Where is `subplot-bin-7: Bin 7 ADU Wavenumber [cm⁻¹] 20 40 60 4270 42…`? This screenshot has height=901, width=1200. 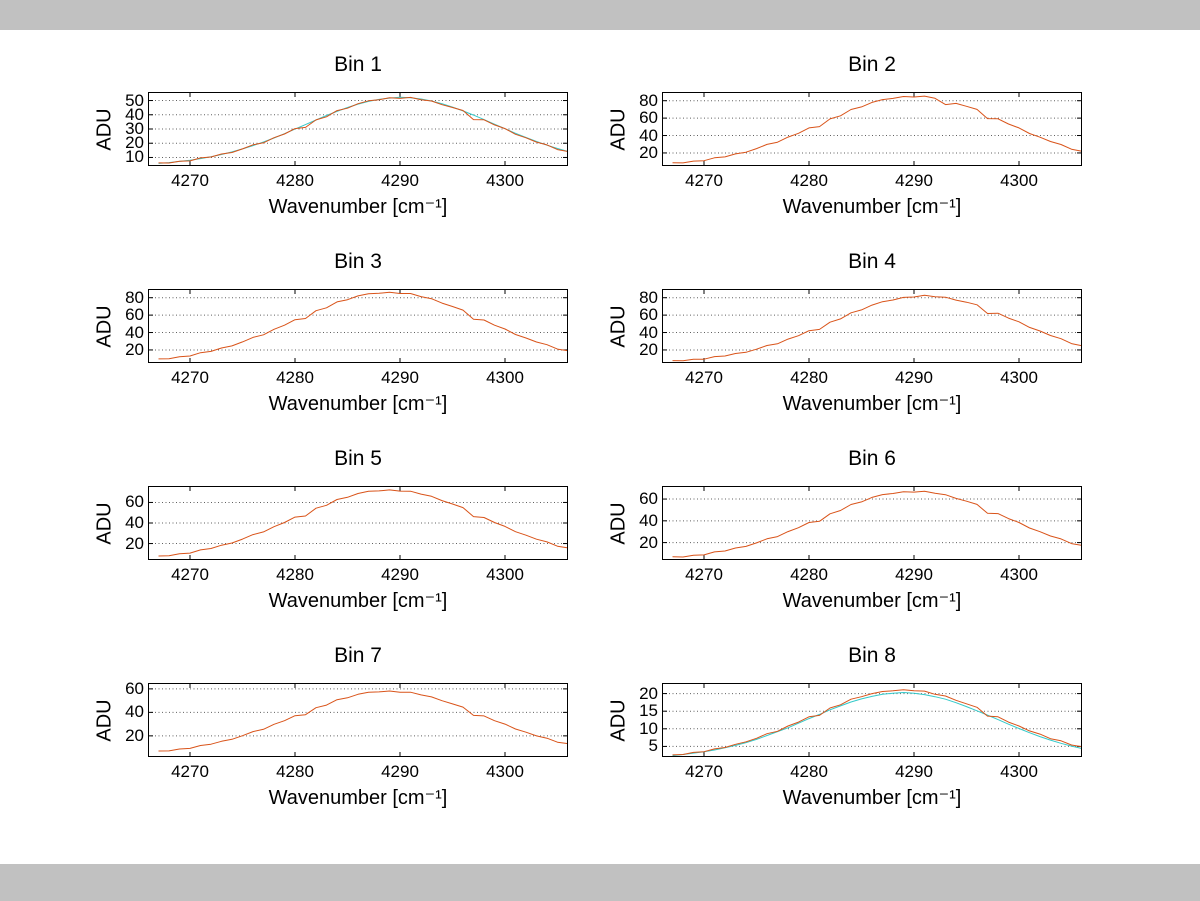
subplot-bin-7: Bin 7 ADU Wavenumber [cm⁻¹] 20 40 60 4270 42… is located at coordinates (339, 737).